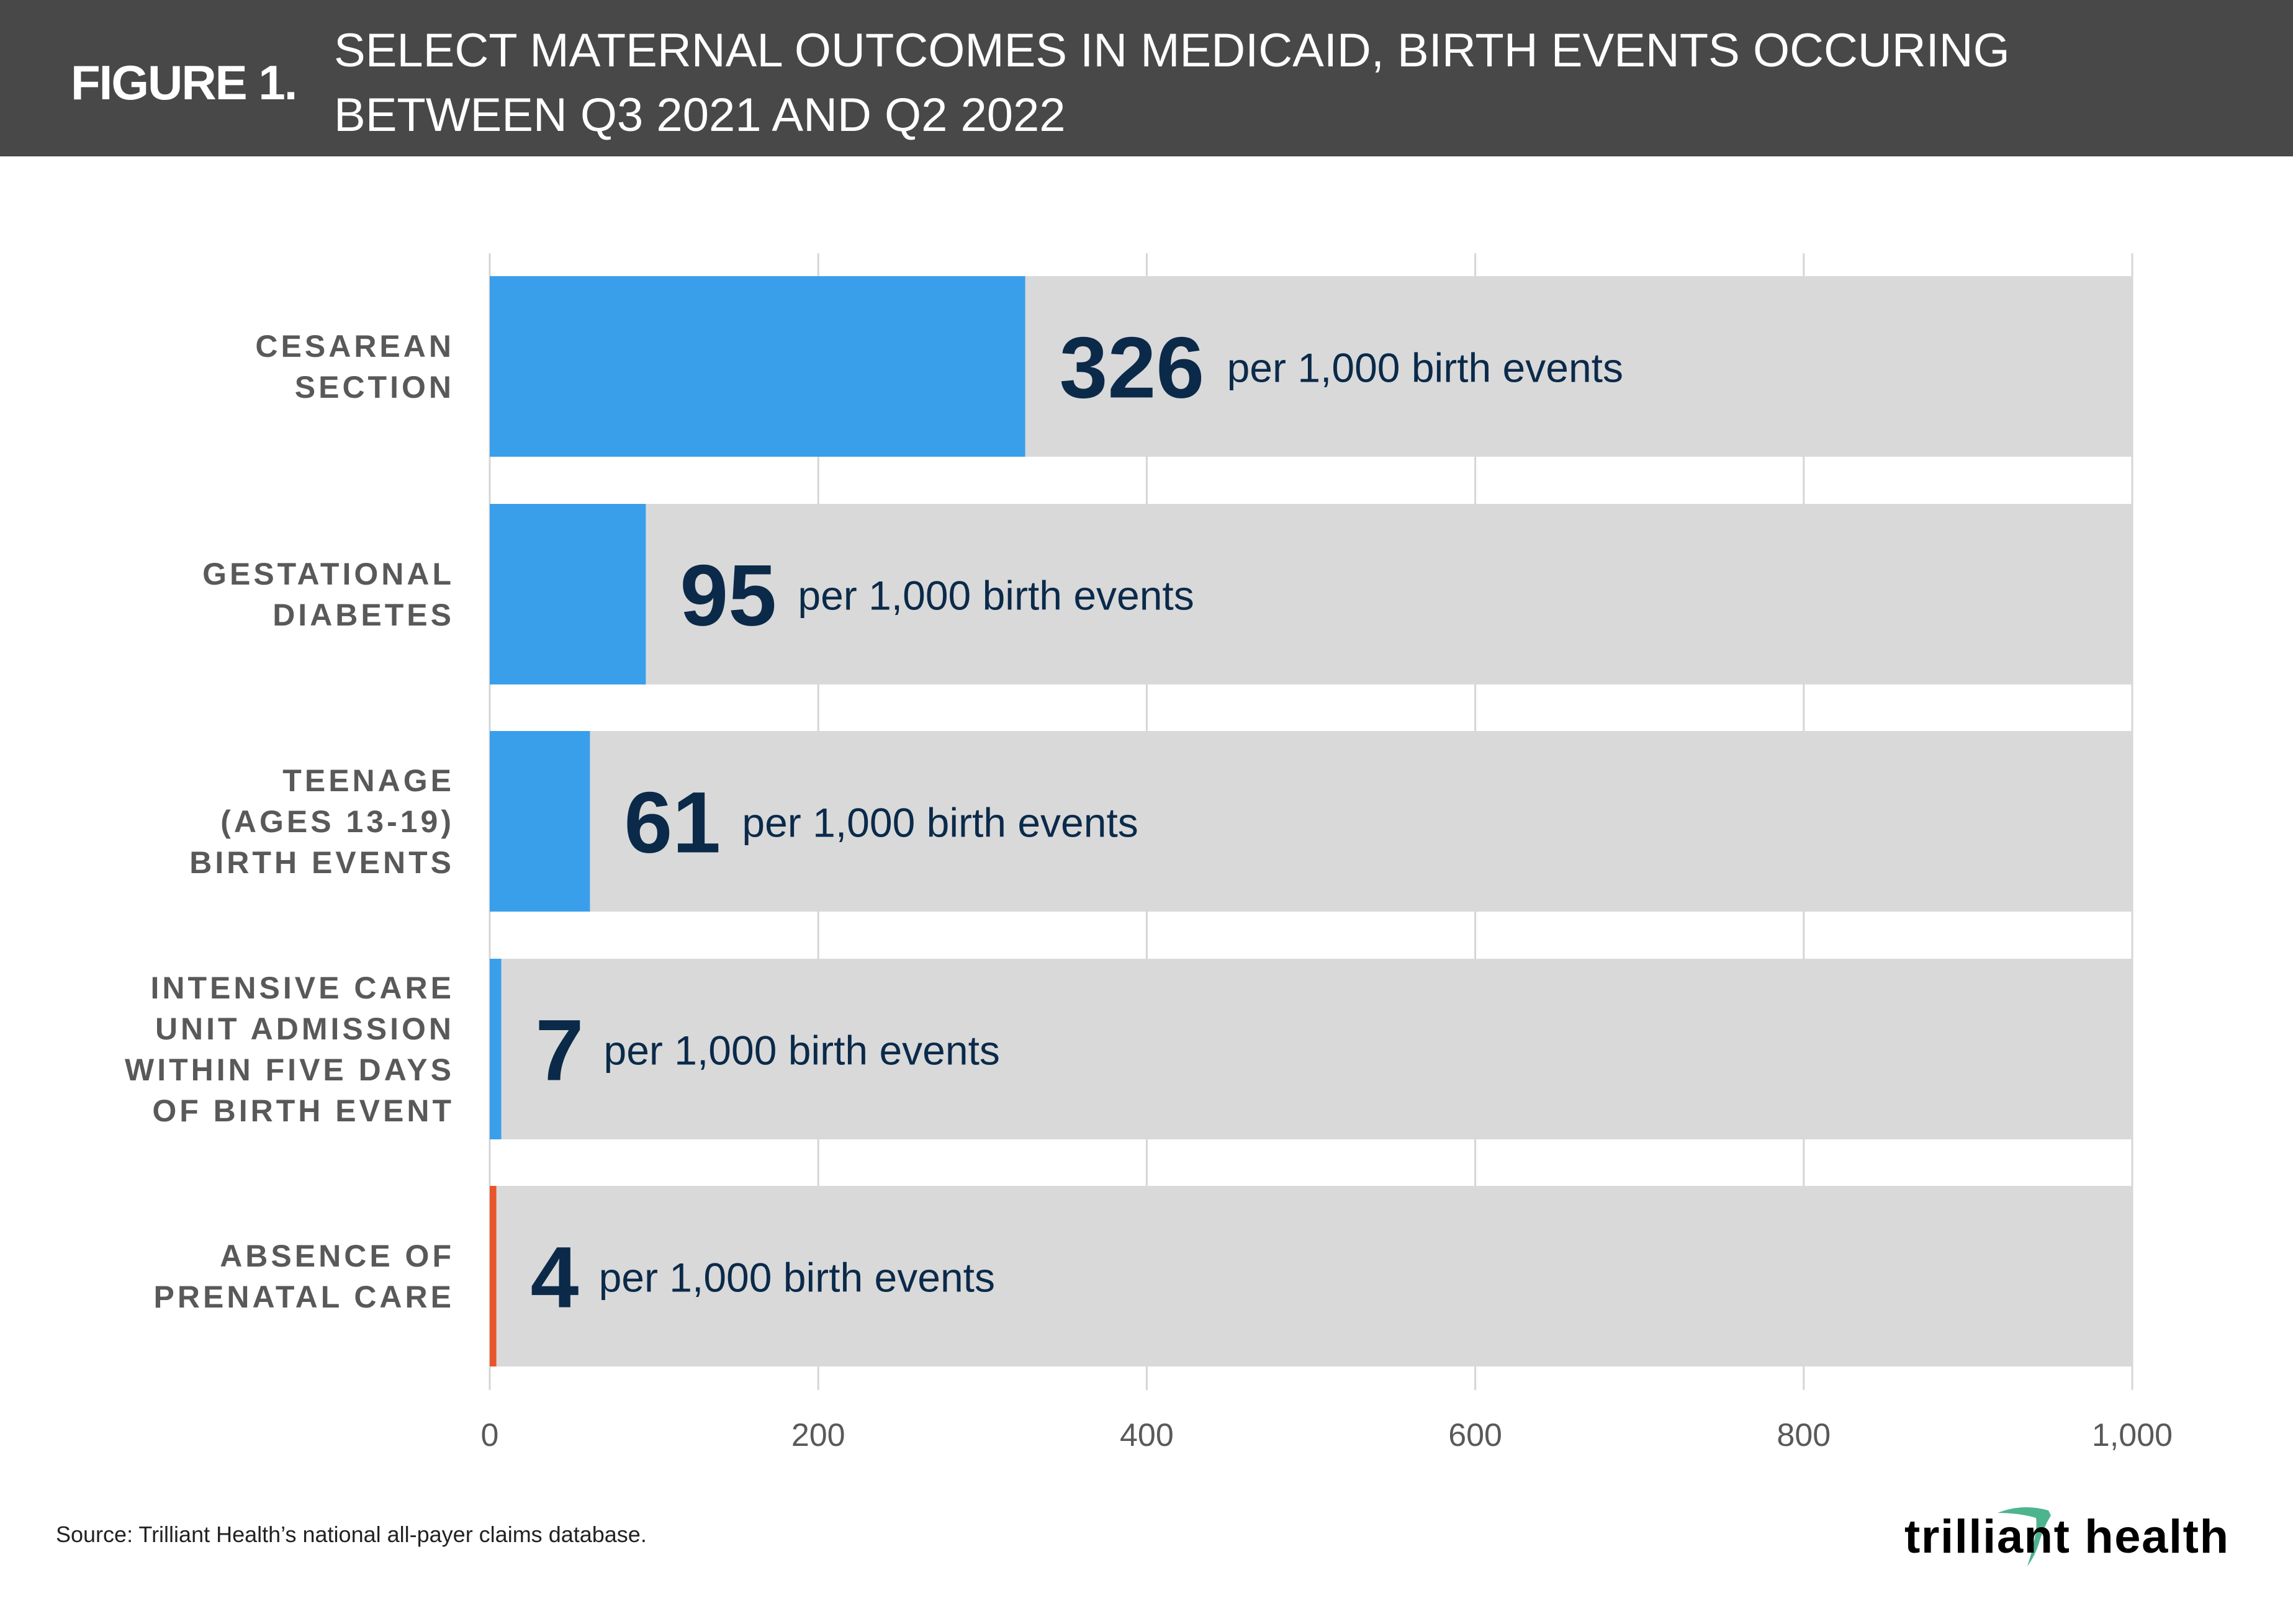  I want to click on svg-text: trilliant health, so click(2065, 1536).